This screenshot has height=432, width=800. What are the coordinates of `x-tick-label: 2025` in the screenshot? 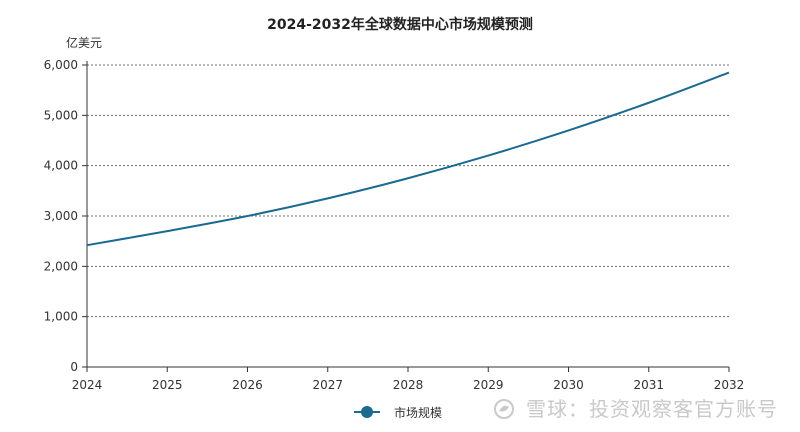 It's located at (167, 385).